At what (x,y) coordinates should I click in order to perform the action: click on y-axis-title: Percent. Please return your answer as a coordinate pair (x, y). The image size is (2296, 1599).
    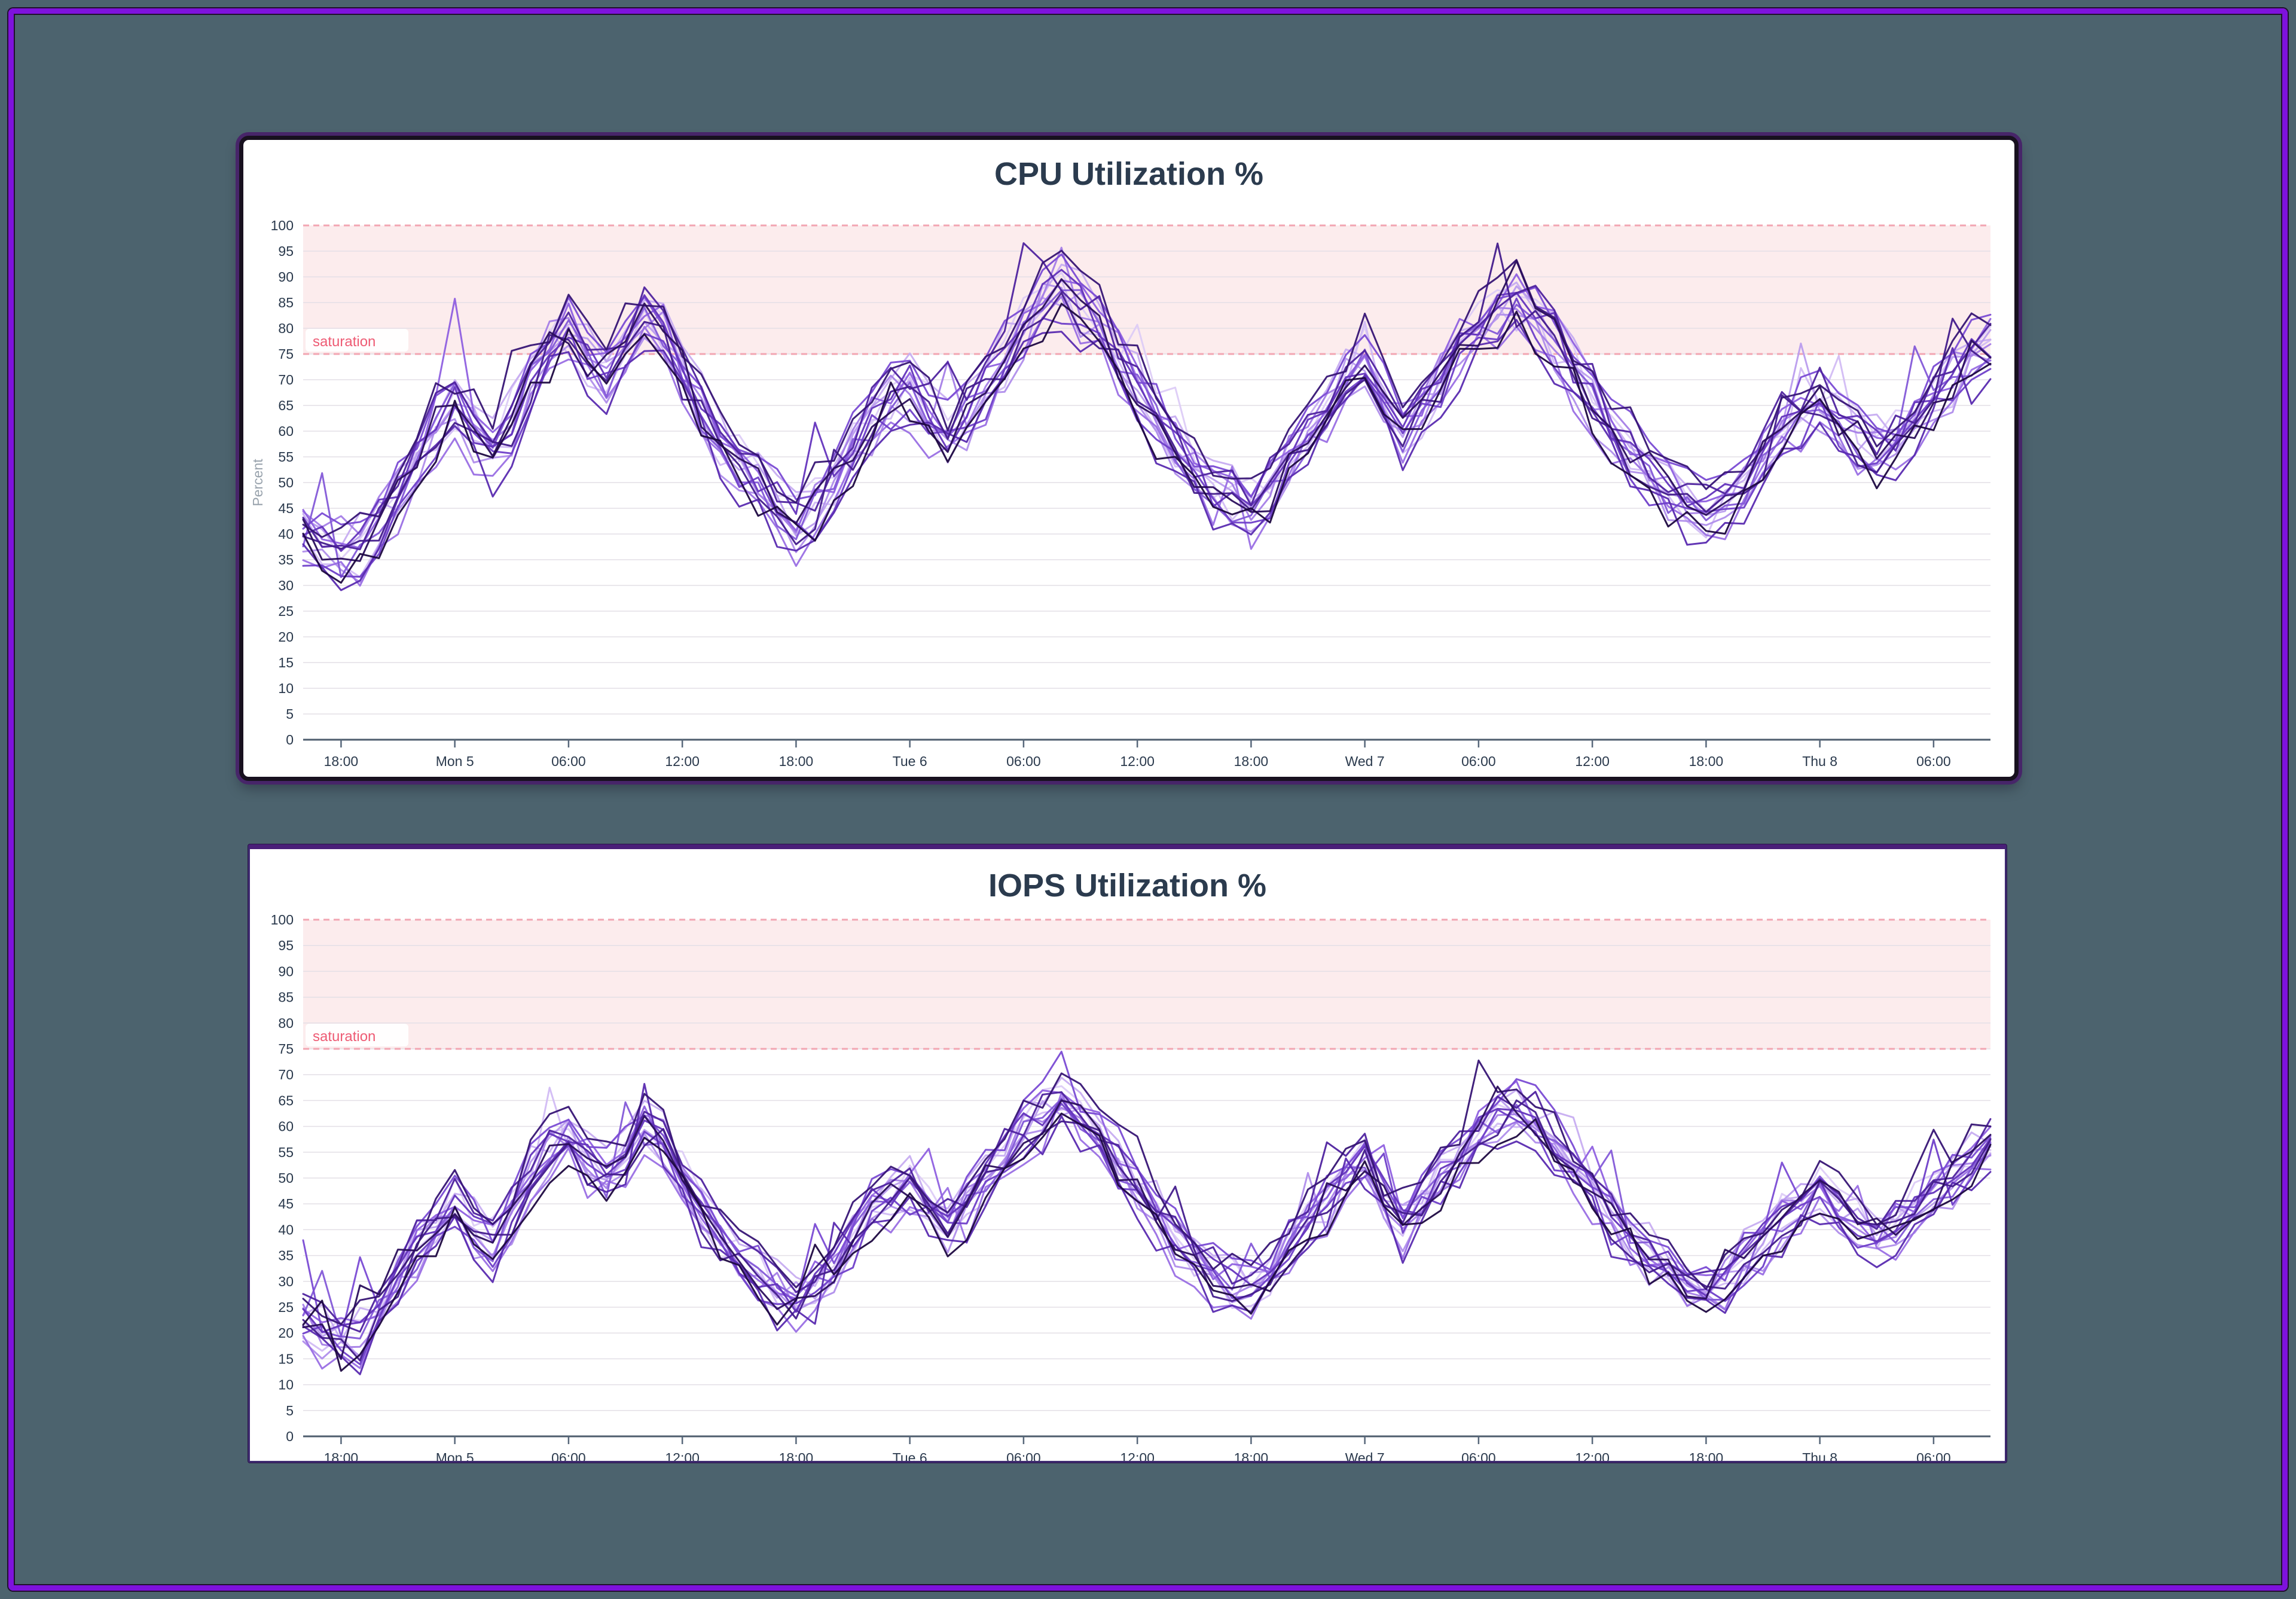
    Looking at the image, I should click on (257, 482).